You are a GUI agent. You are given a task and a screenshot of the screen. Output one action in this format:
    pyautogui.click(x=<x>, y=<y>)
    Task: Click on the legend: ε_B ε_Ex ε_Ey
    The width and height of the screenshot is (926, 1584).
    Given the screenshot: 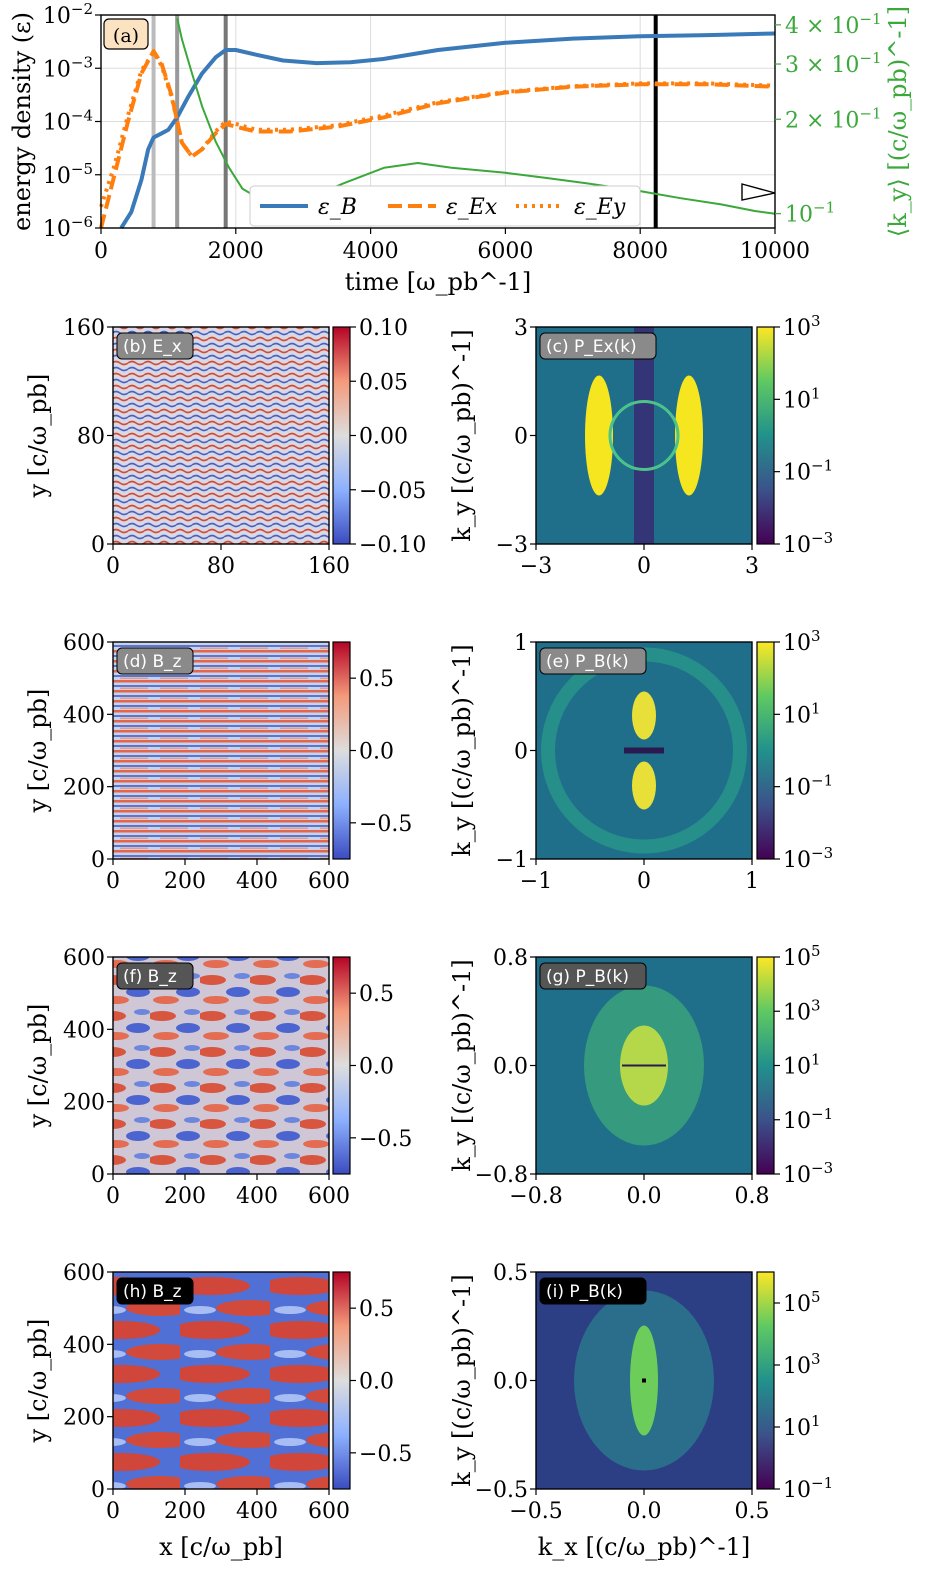 What is the action you would take?
    pyautogui.click(x=445, y=206)
    